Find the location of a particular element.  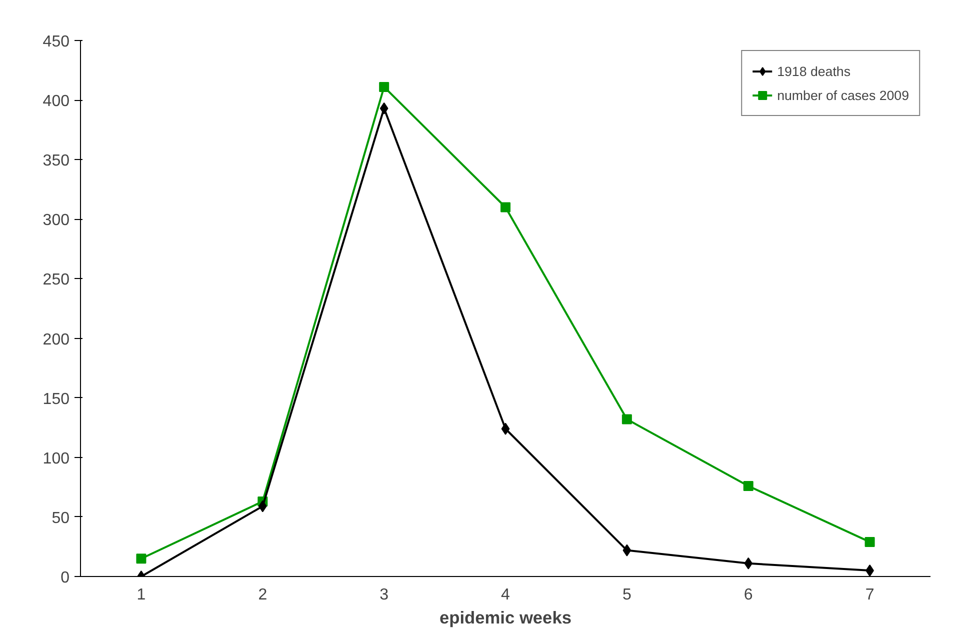

y-tick-label: 200 is located at coordinates (56, 339).